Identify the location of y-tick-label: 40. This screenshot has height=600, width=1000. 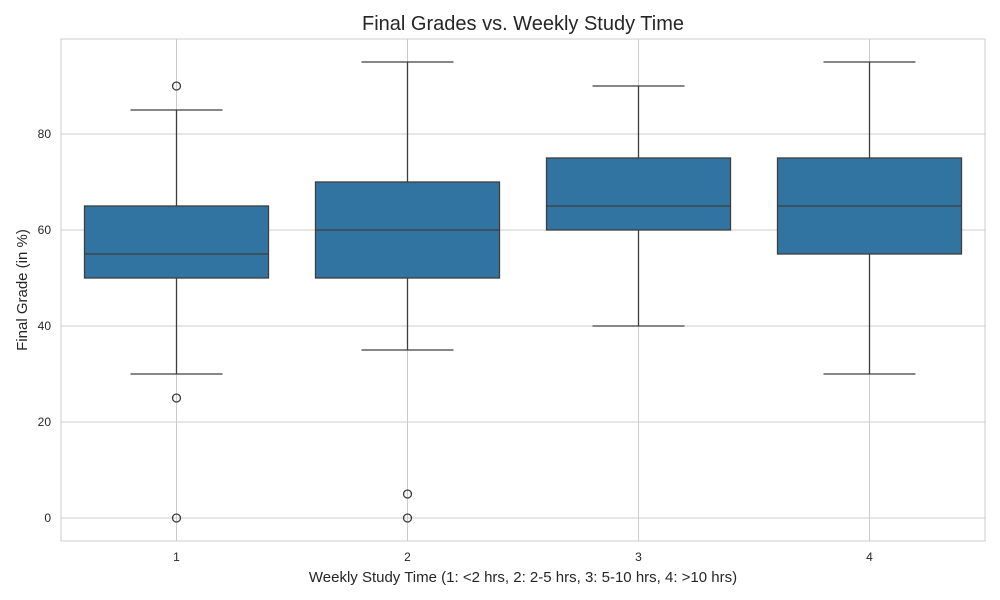
(45, 326).